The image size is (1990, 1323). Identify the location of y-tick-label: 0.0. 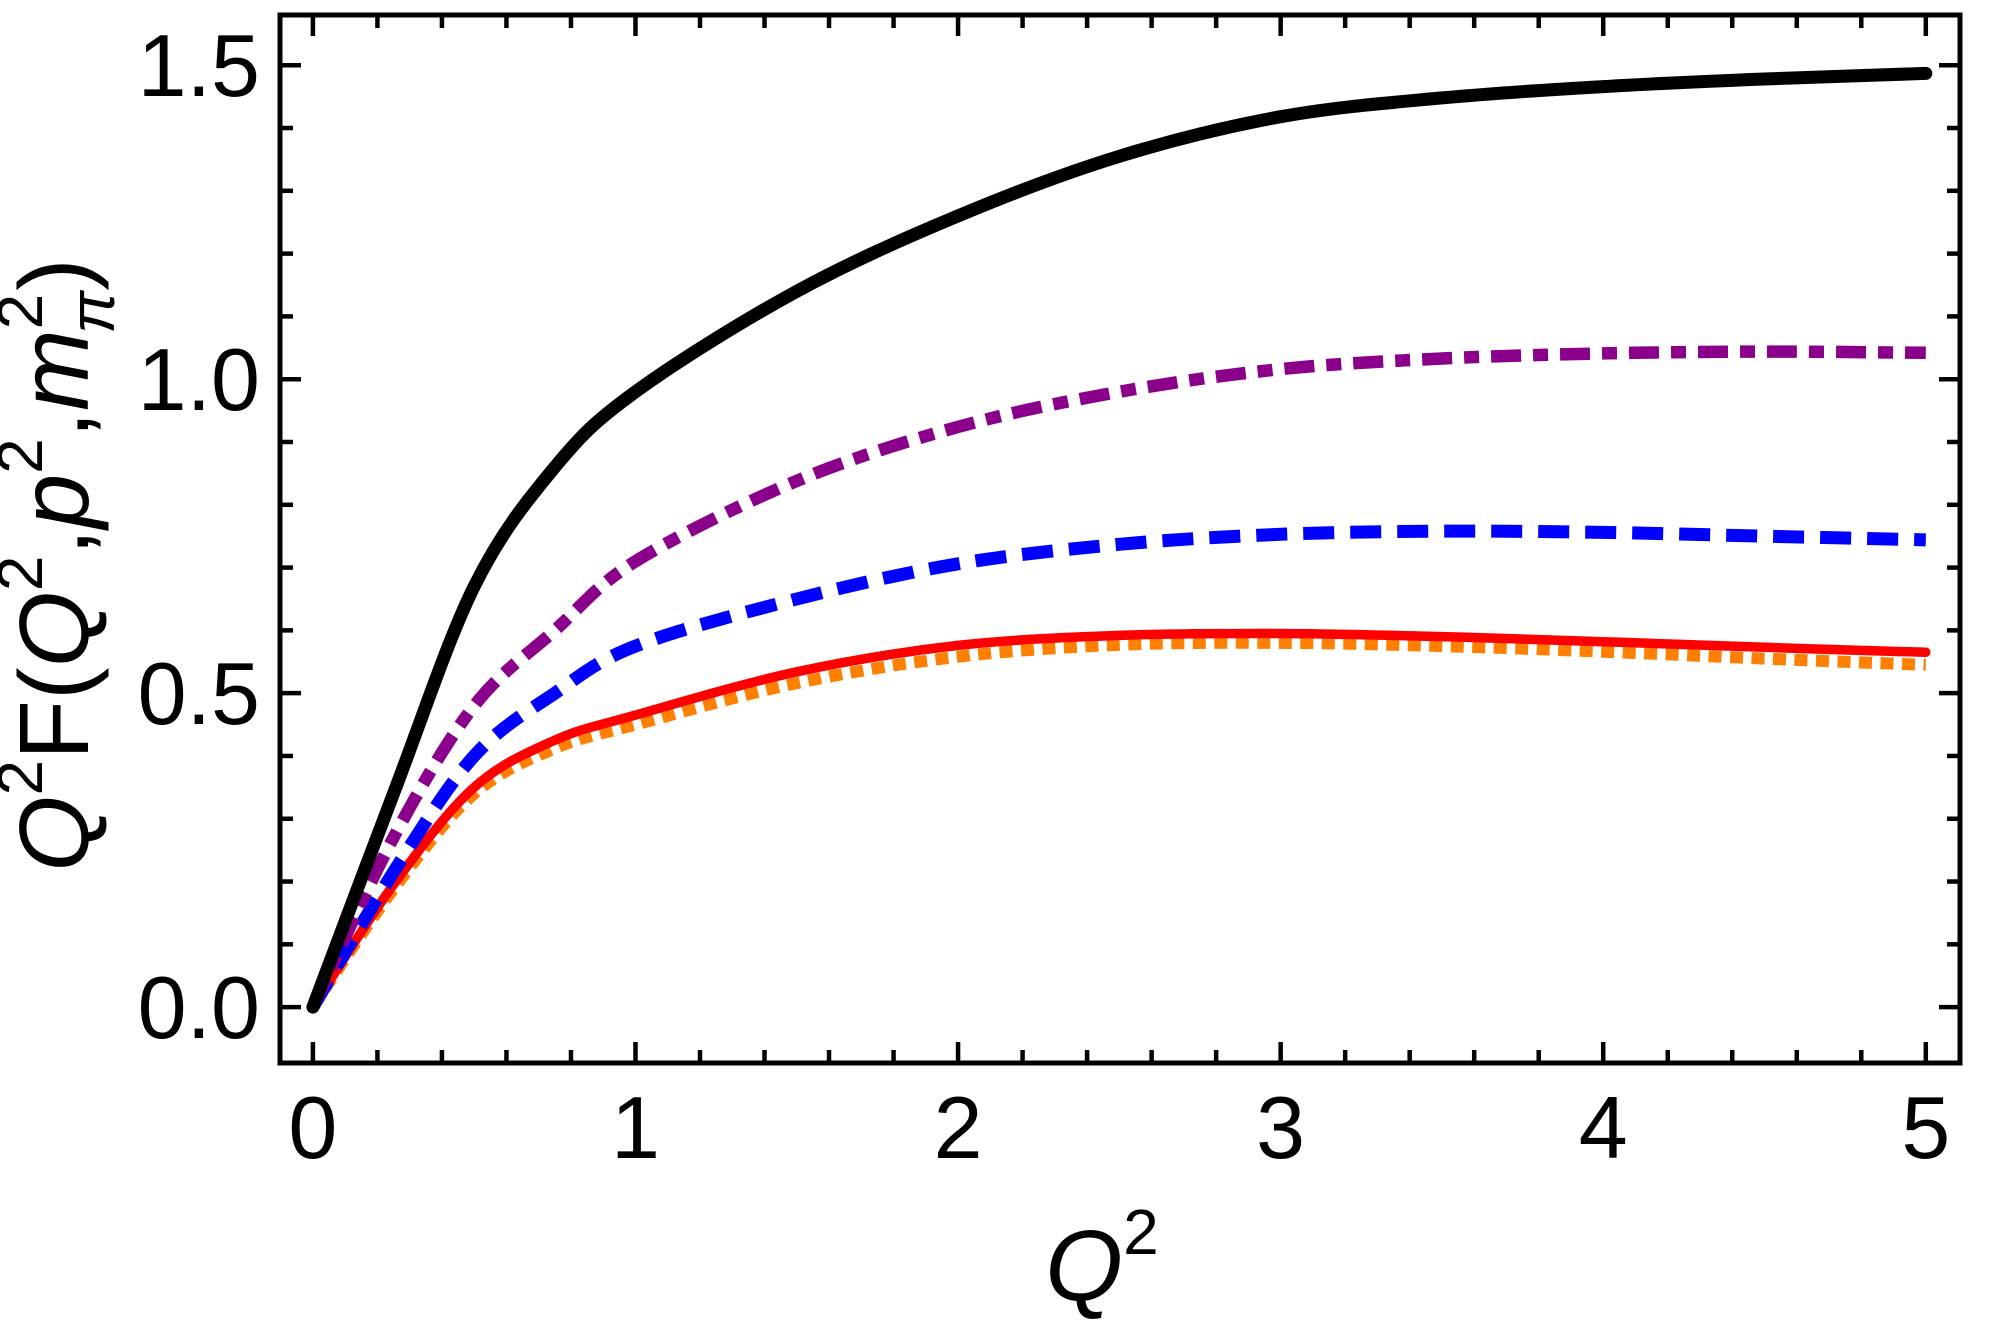
(199, 1007).